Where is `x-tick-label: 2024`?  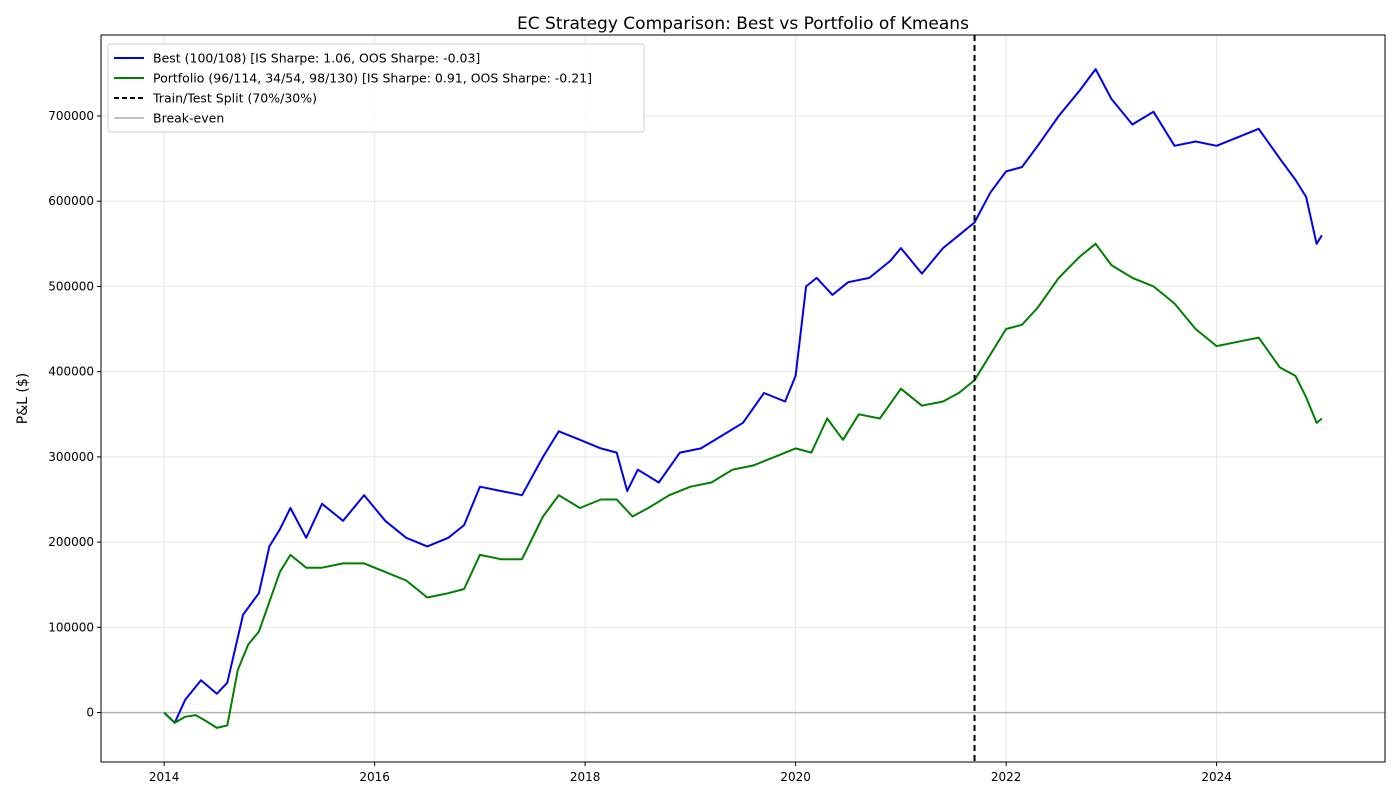
x-tick-label: 2024 is located at coordinates (1216, 777).